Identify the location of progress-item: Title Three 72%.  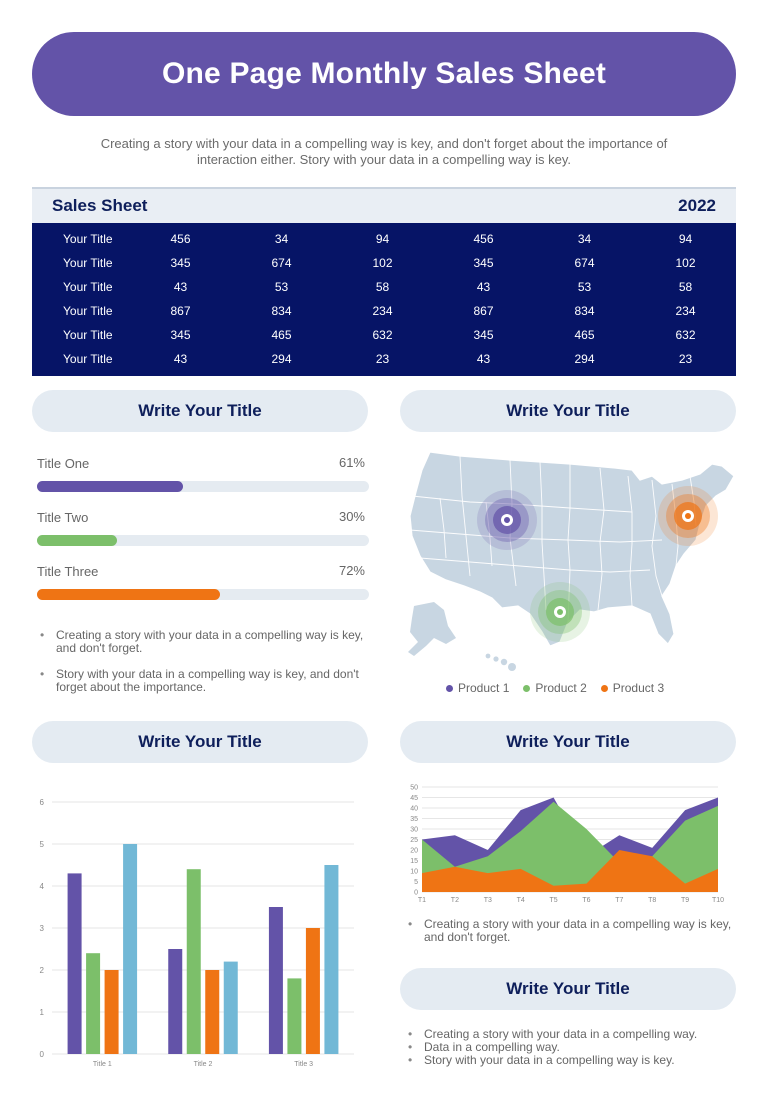
(203, 581).